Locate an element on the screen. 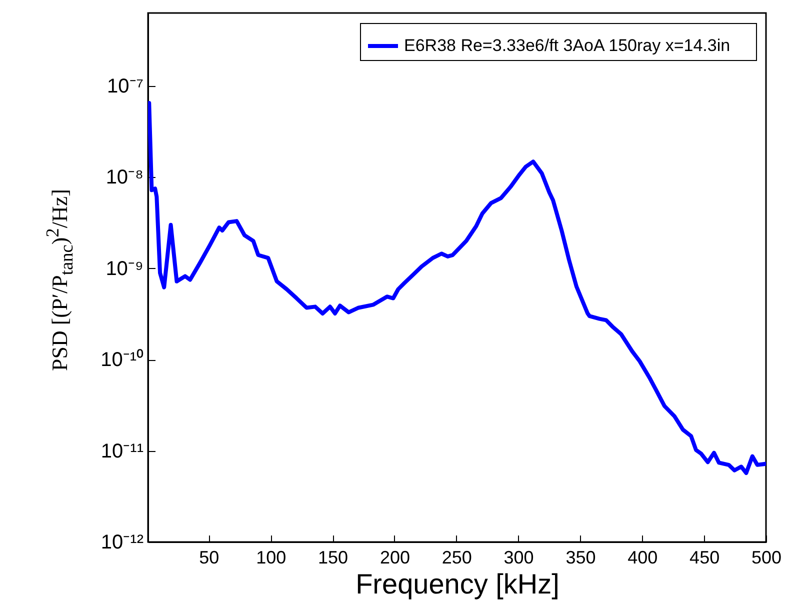  y-tick-label: 10⁻¹⁰ is located at coordinates (122, 360).